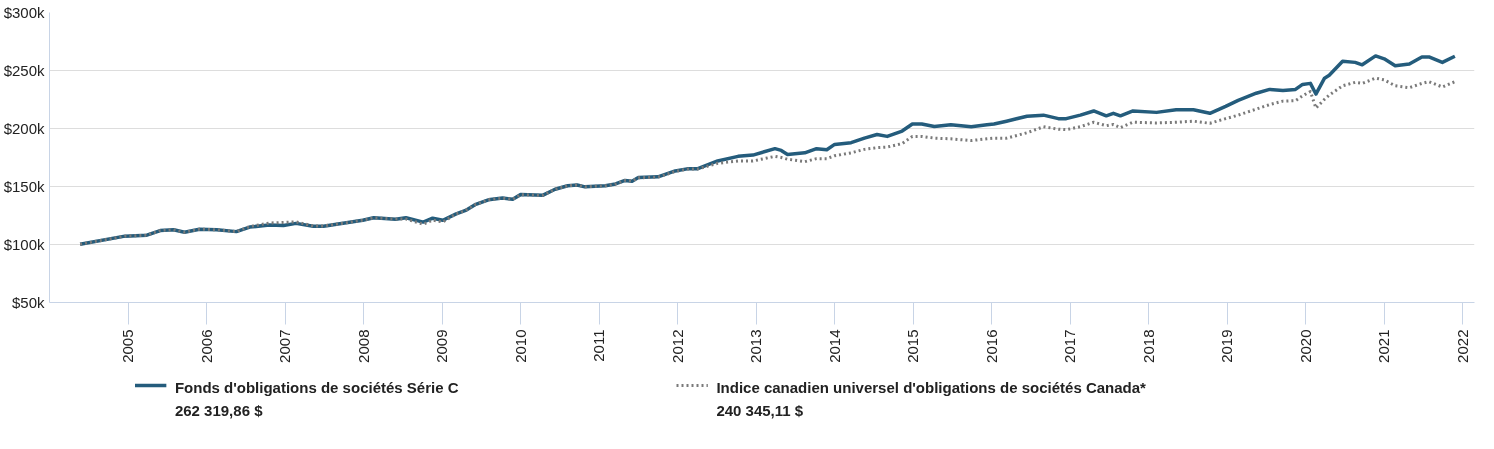 The width and height of the screenshot is (1494, 449). I want to click on y-tick-label: $200k, so click(24, 128).